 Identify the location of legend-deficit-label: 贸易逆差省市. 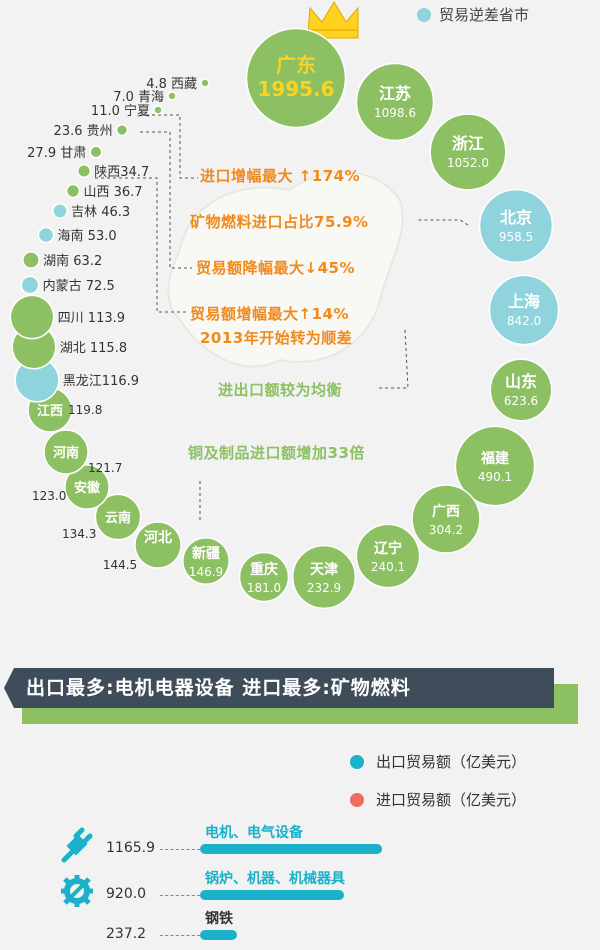
(484, 15).